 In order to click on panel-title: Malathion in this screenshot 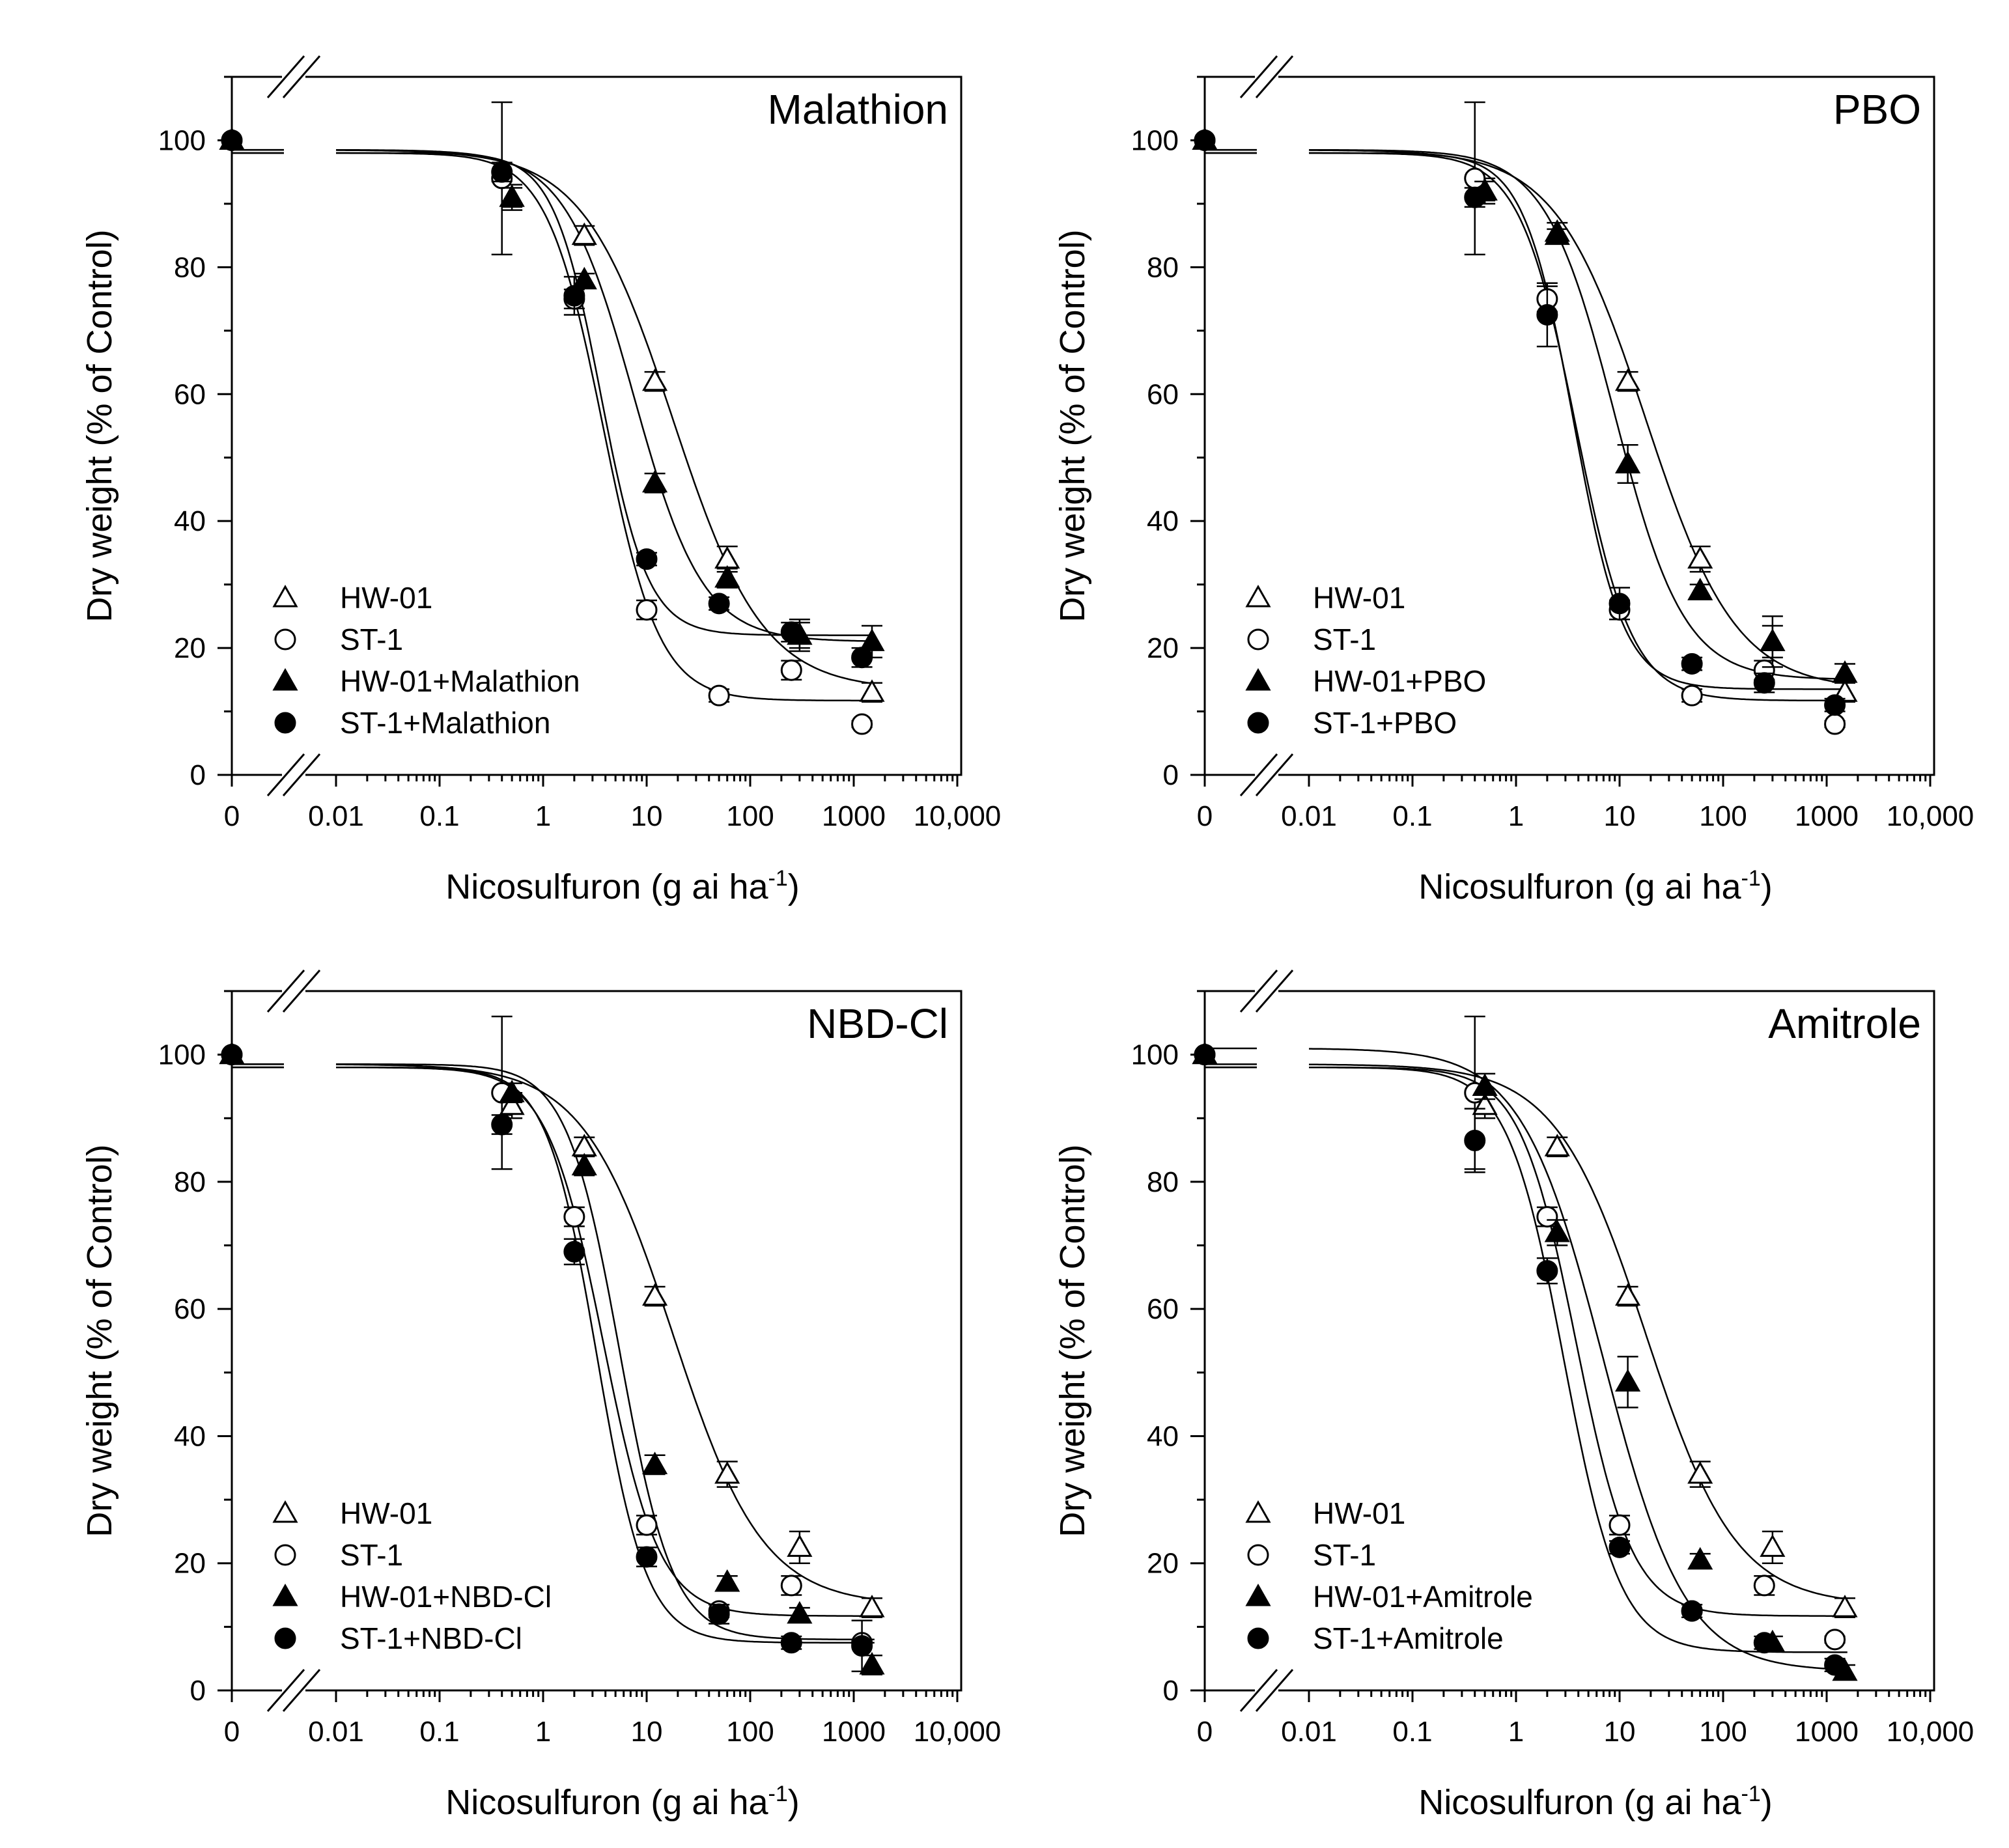, I will do `click(858, 110)`.